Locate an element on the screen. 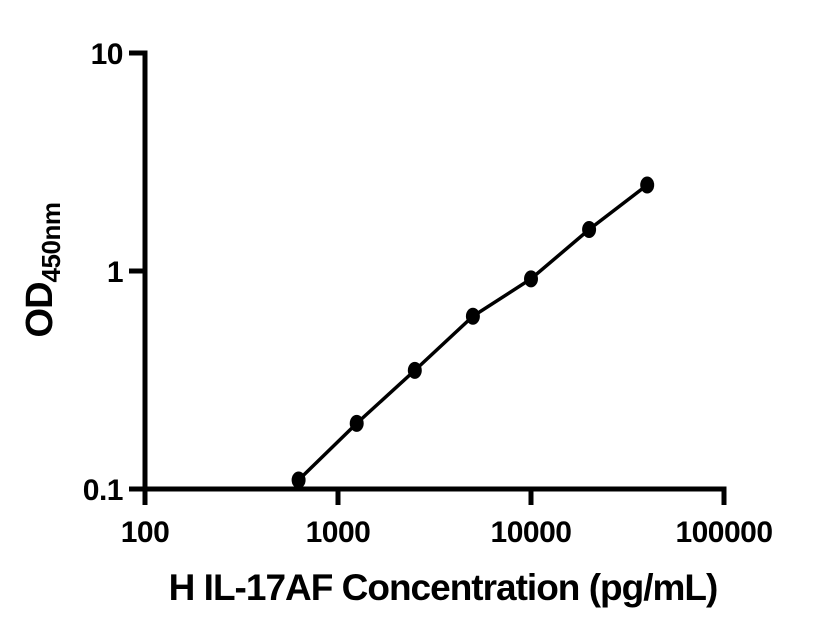 This screenshot has height=640, width=816. y-axis-title: OD450nm is located at coordinates (42, 270).